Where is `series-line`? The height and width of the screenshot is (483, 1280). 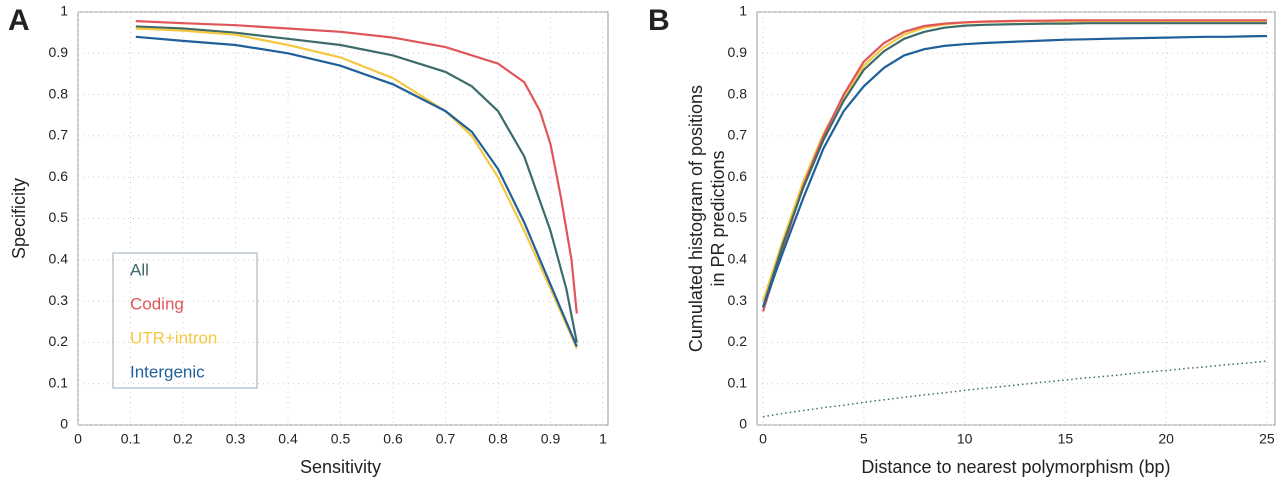 series-line is located at coordinates (1014, 389).